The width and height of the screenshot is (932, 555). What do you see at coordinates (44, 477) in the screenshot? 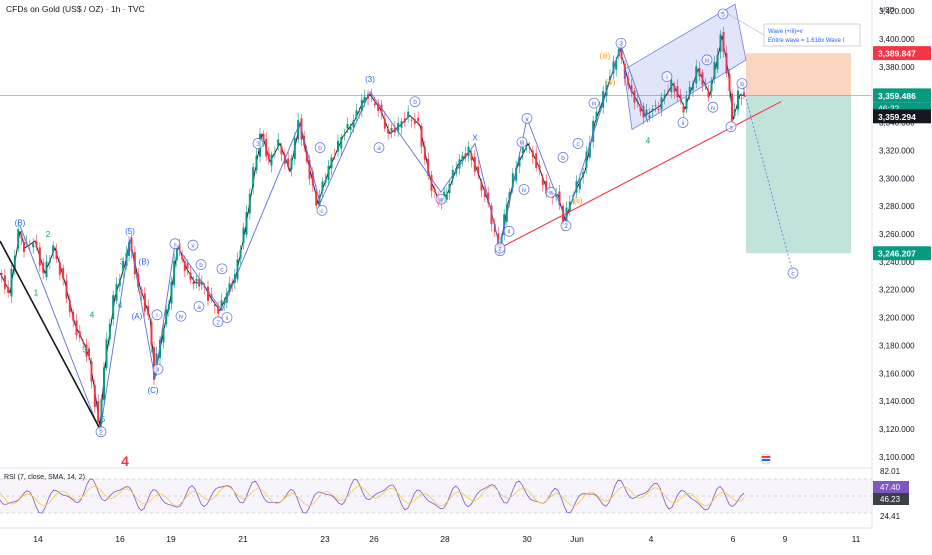
I see `rsi-label: RSI (7, close, SMA, 14, 2)` at bounding box center [44, 477].